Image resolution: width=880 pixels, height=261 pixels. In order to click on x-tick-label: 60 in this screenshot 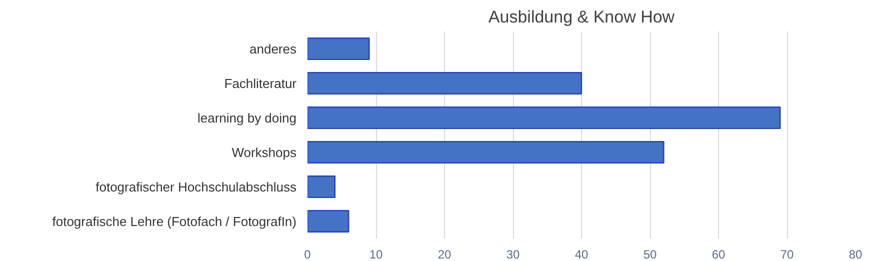, I will do `click(719, 254)`.